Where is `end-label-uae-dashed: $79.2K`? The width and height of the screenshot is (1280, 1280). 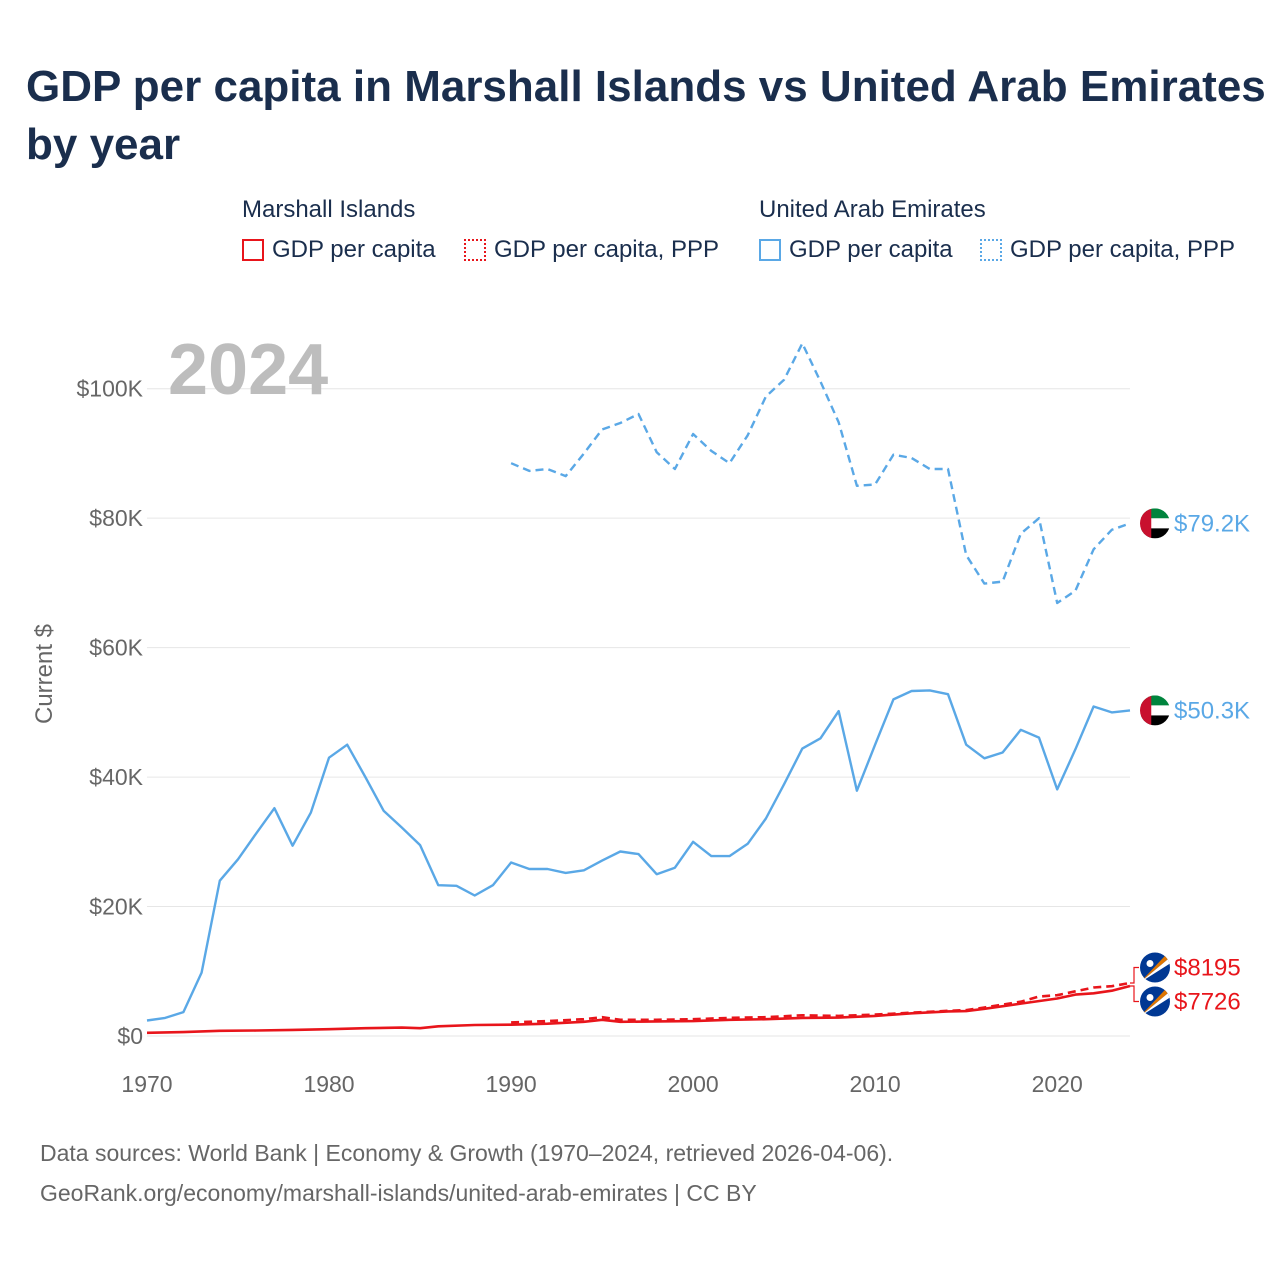
end-label-uae-dashed: $79.2K is located at coordinates (1195, 523).